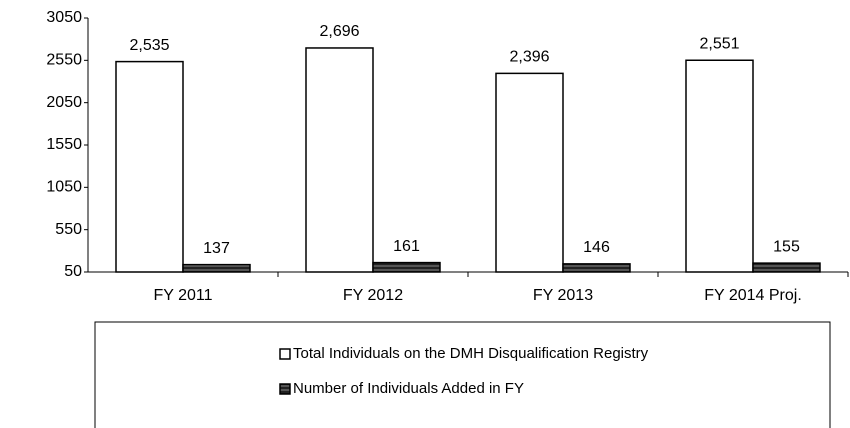 This screenshot has width=850, height=428. Describe the element at coordinates (68, 229) in the screenshot. I see `y-tick-label: 550` at that location.